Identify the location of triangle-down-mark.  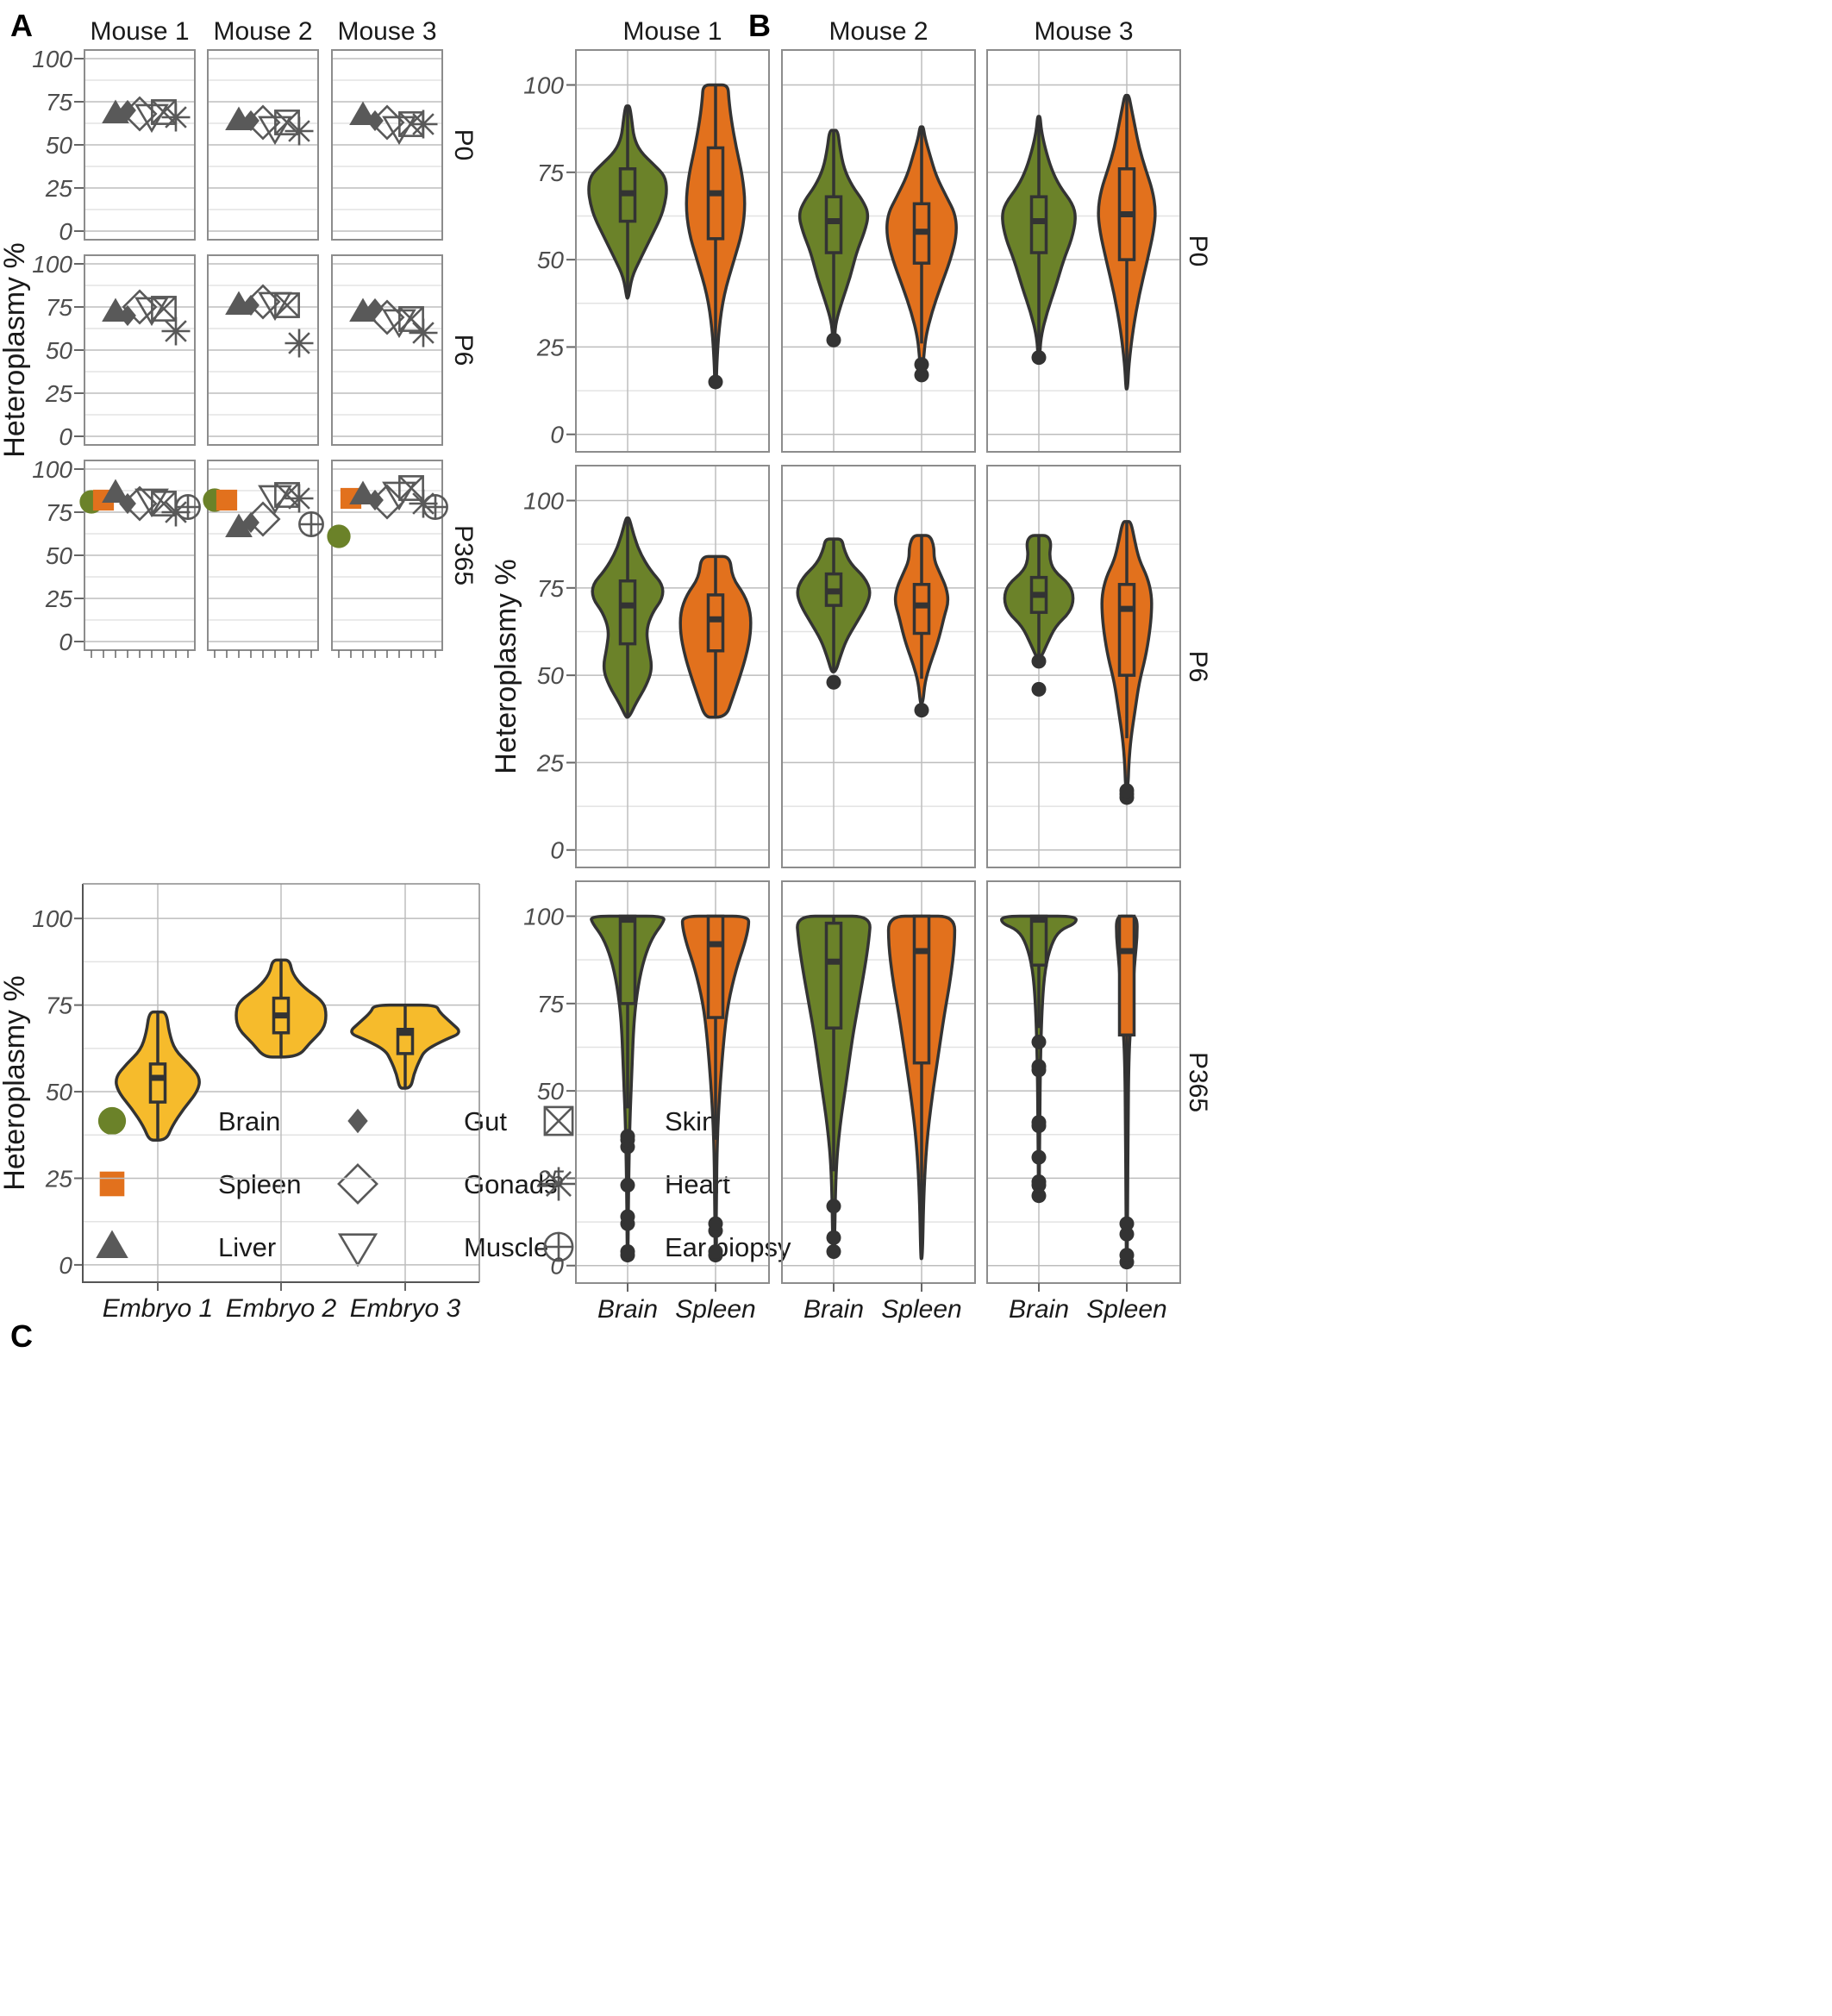
(357, 1250).